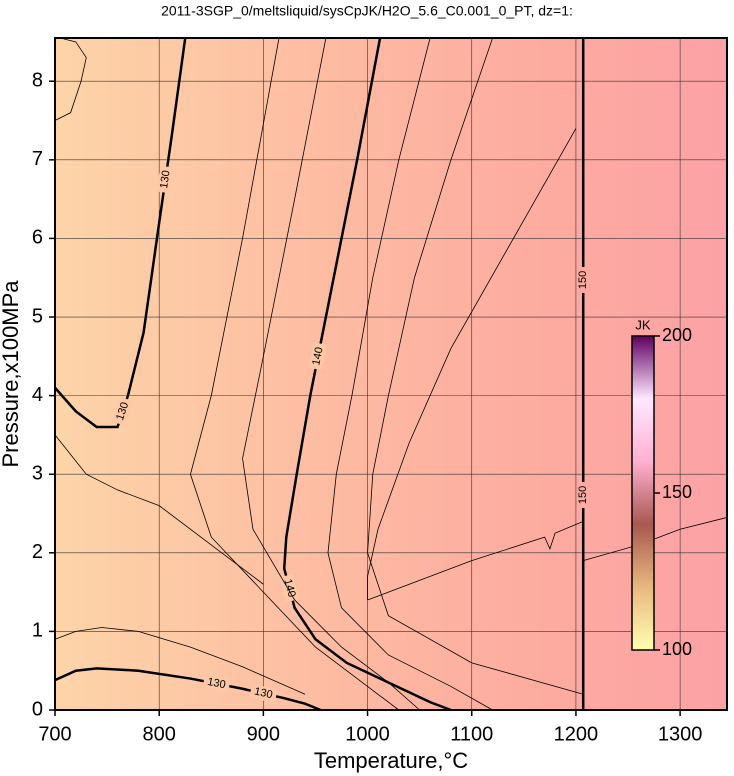  What do you see at coordinates (37, 473) in the screenshot?
I see `y-tick-label: 3` at bounding box center [37, 473].